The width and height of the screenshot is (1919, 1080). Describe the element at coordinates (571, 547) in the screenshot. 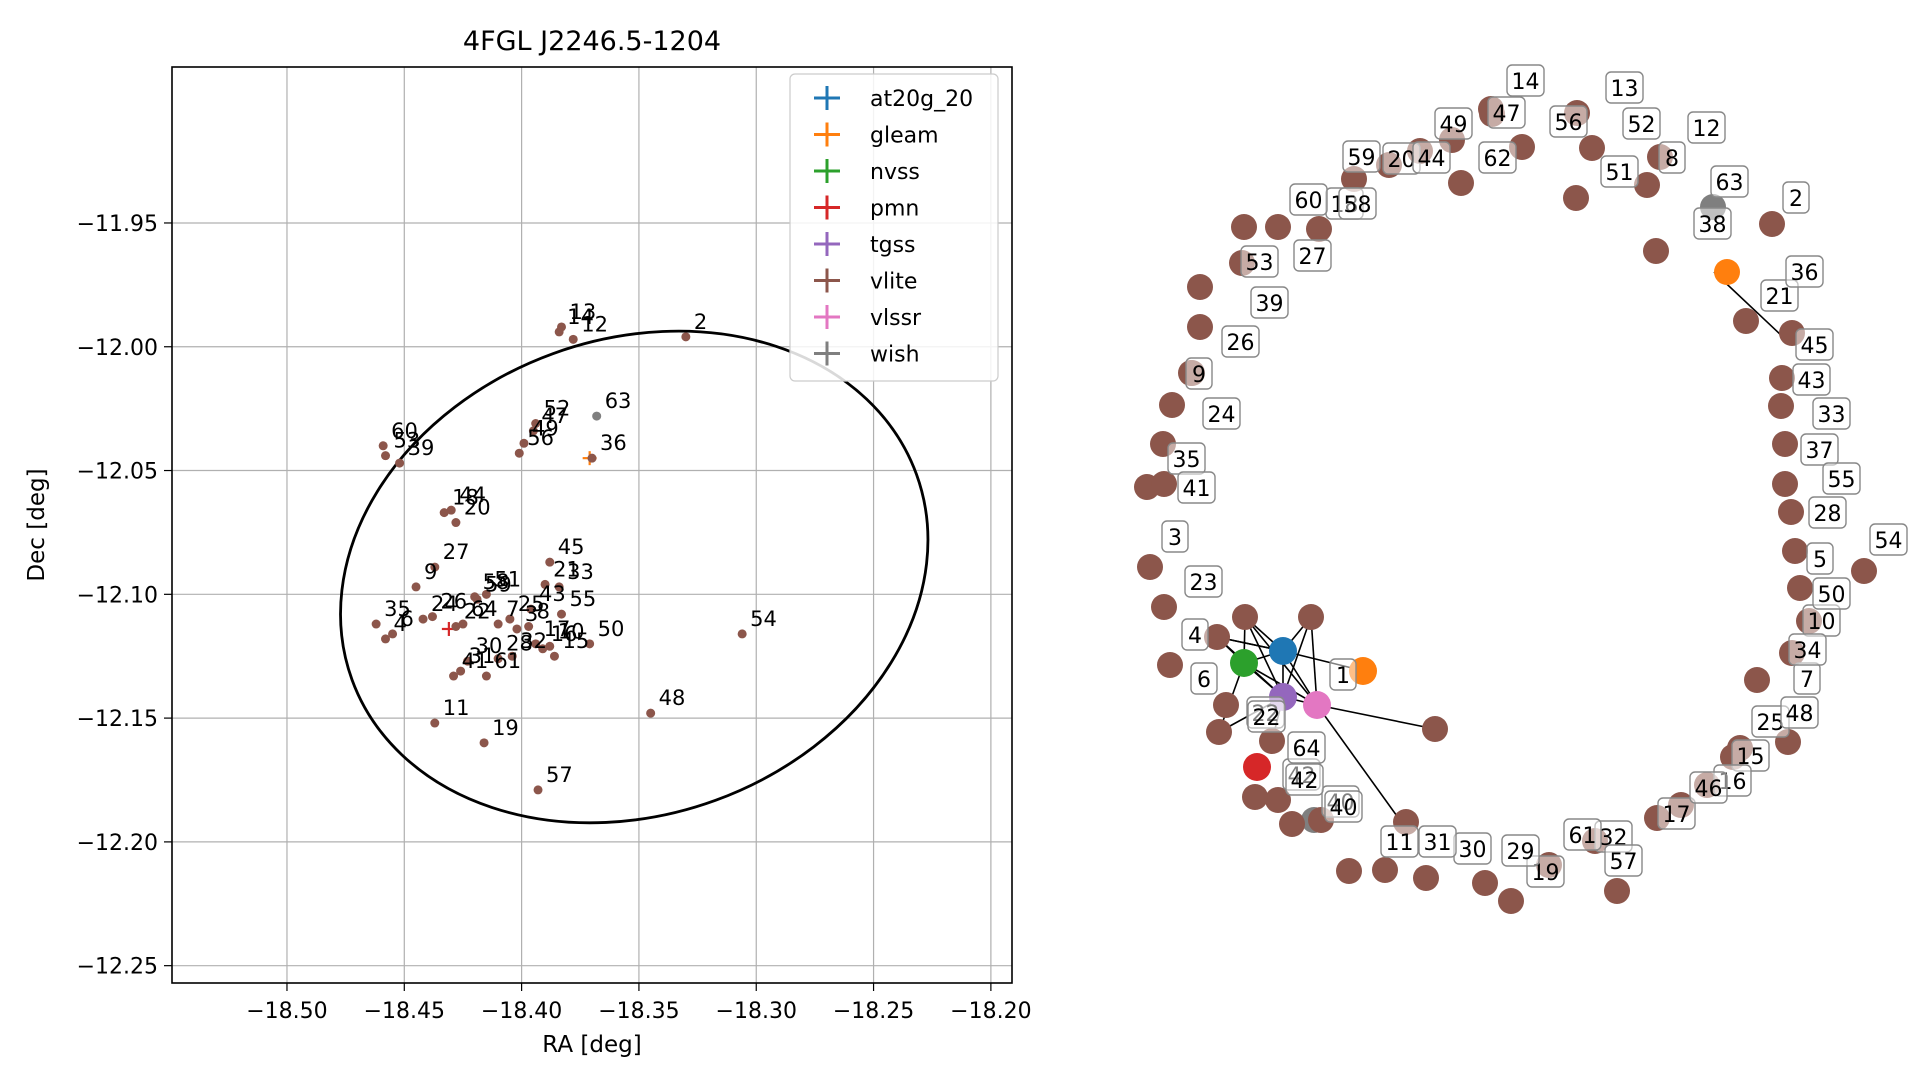

I see `point-label: 45` at that location.